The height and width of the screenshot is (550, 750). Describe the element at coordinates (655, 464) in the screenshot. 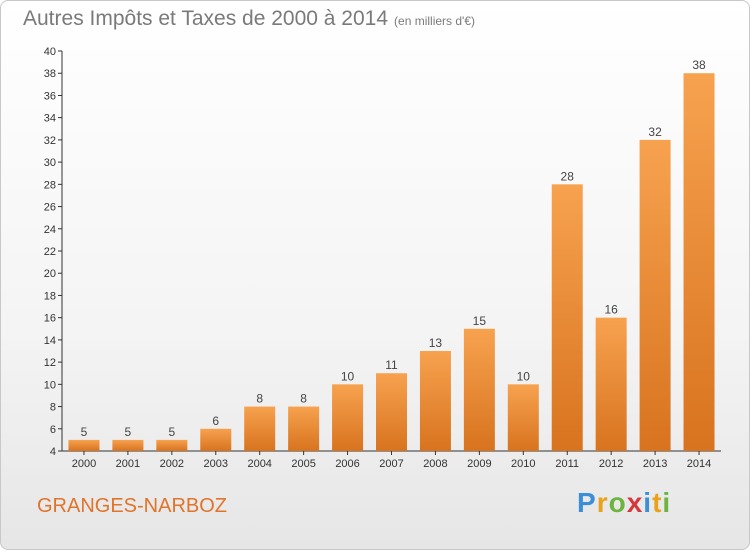

I see `x-tick-label: 2013` at that location.